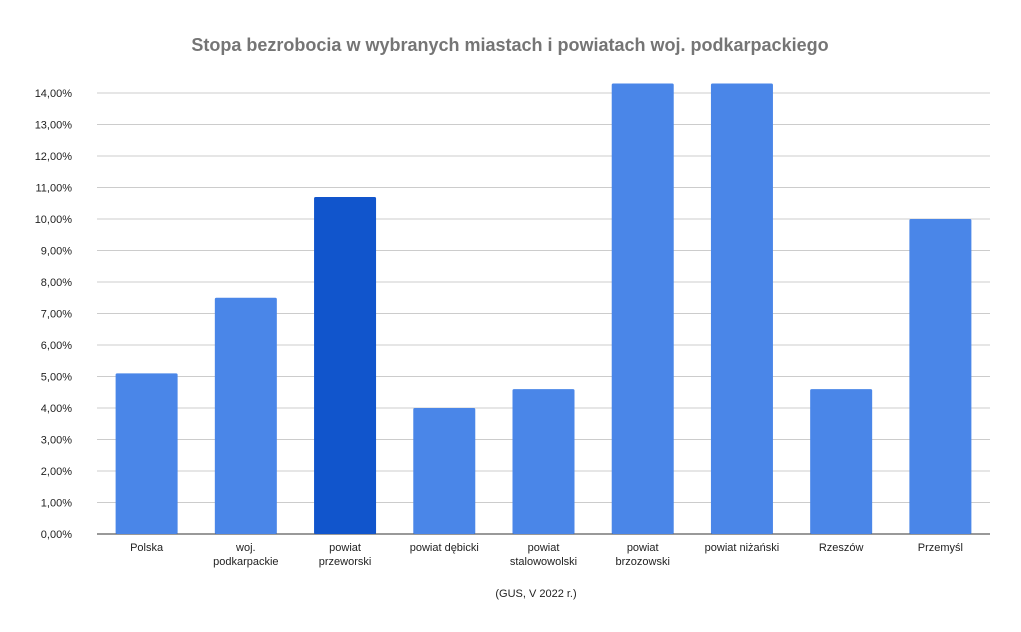 The height and width of the screenshot is (632, 1021). Describe the element at coordinates (56, 378) in the screenshot. I see `y-tick-label: 5,00%` at that location.